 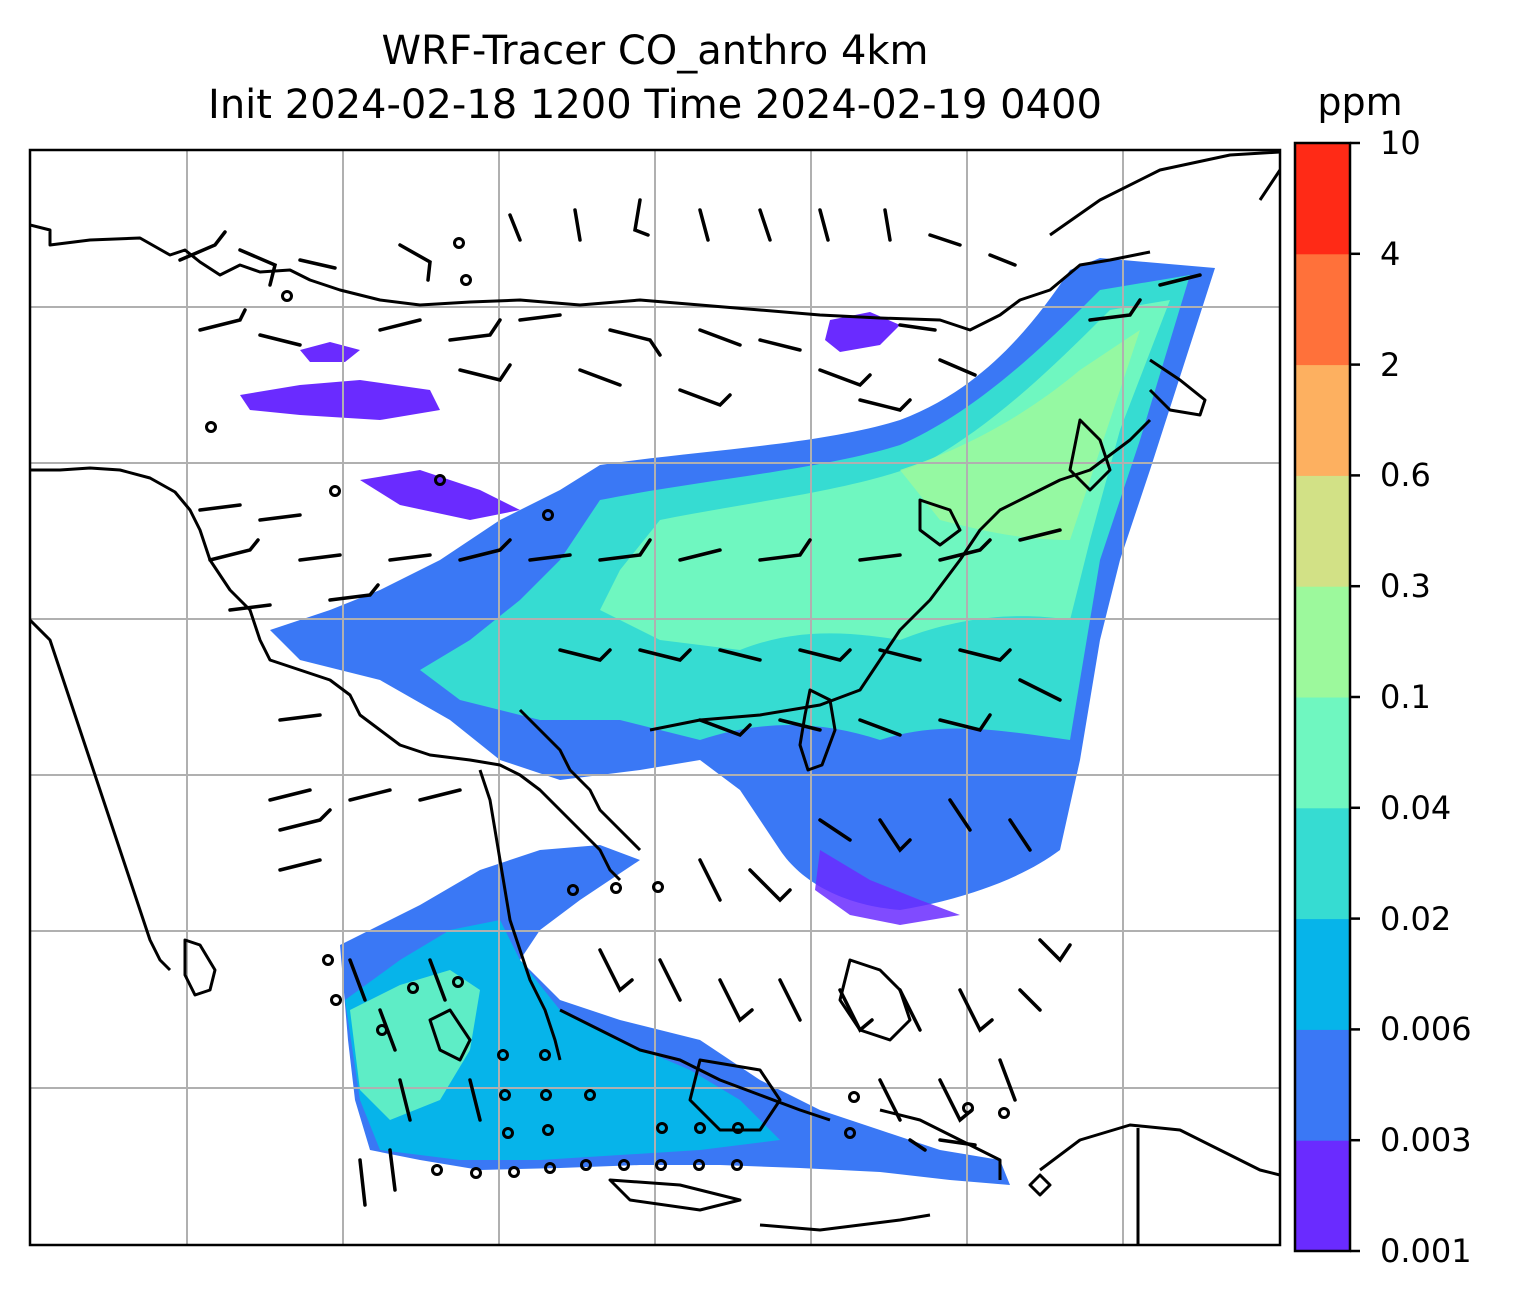 I want to click on map-title-line1: WRF-Tracer CO_anthro 4km, so click(x=655, y=51).